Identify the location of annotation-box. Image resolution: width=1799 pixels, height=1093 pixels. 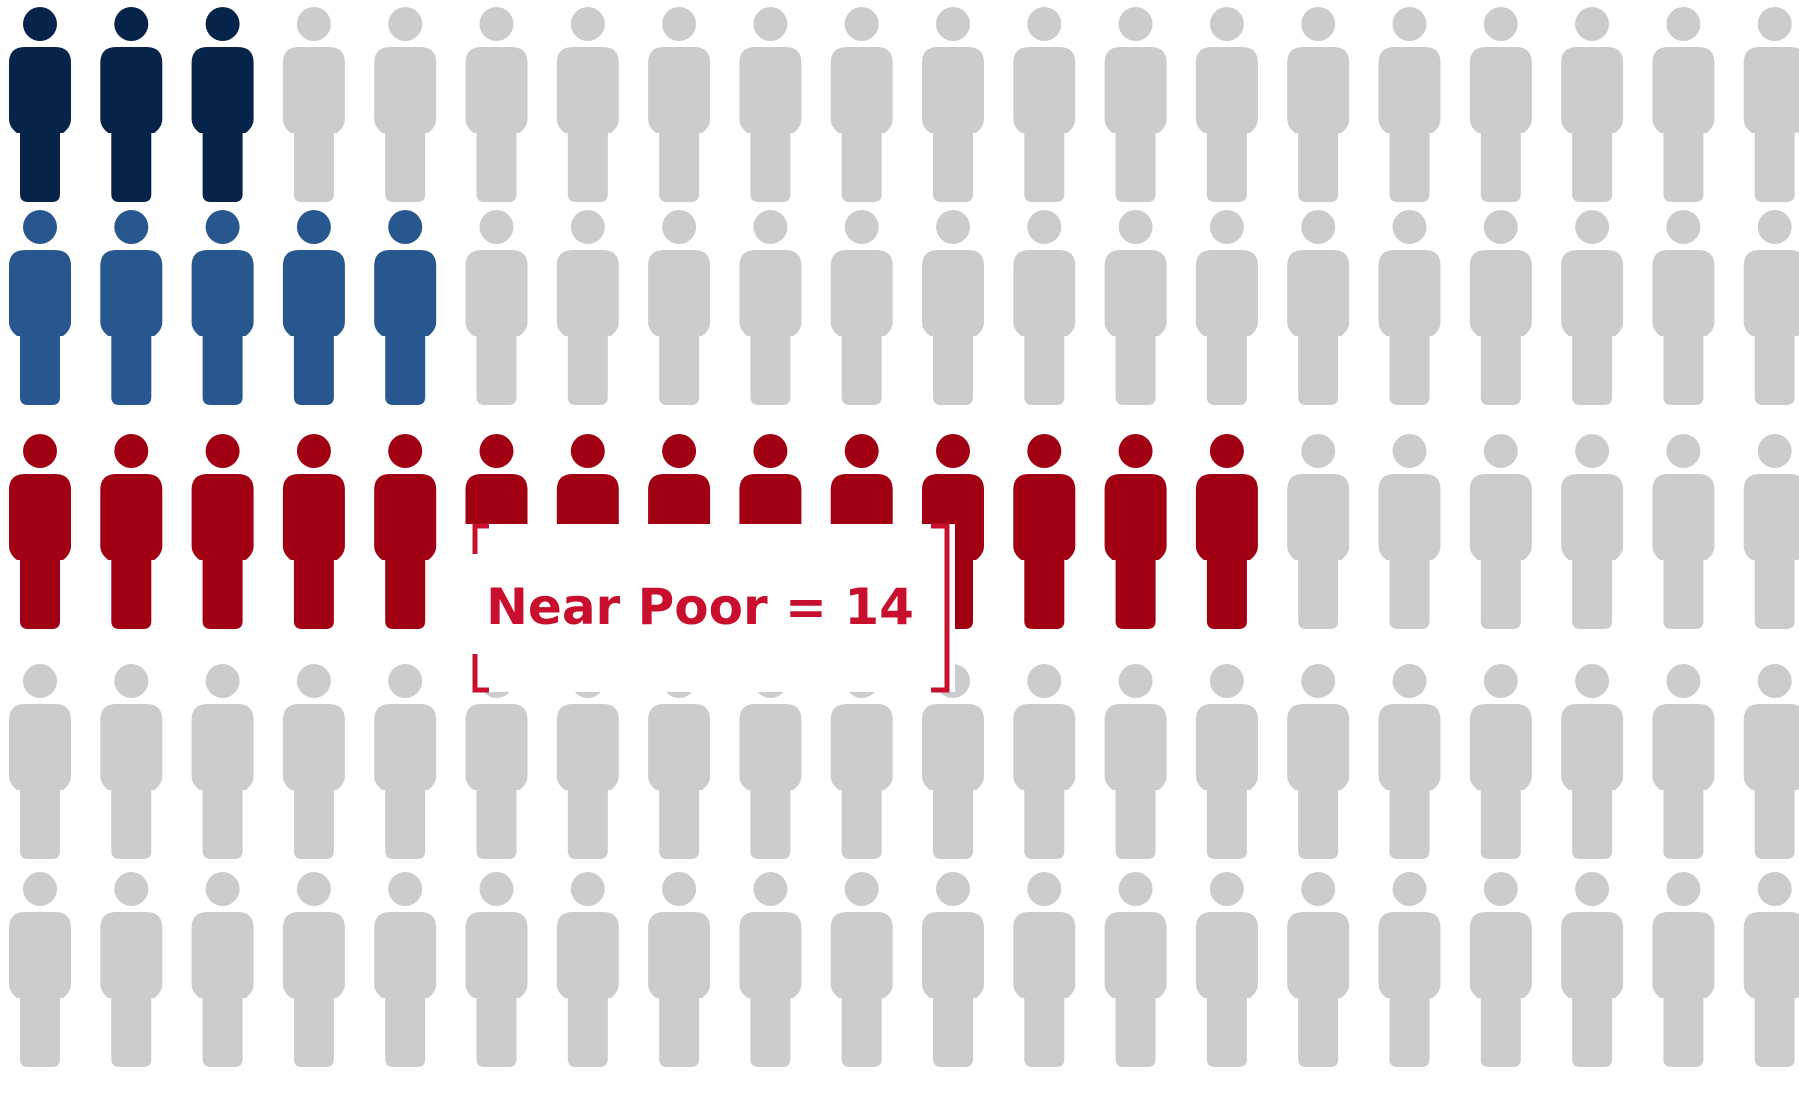
(710, 608).